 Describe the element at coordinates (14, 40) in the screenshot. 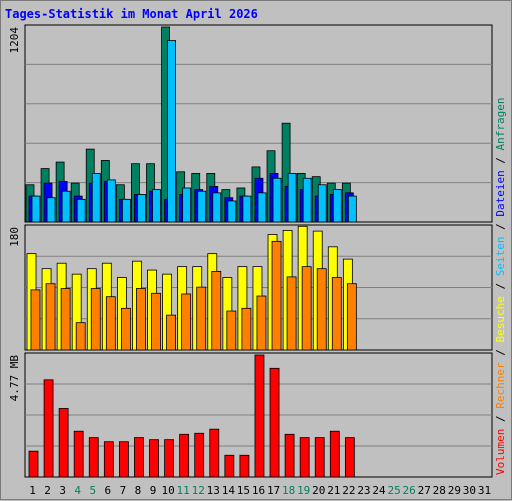

I see `y-max-label: 1204` at that location.